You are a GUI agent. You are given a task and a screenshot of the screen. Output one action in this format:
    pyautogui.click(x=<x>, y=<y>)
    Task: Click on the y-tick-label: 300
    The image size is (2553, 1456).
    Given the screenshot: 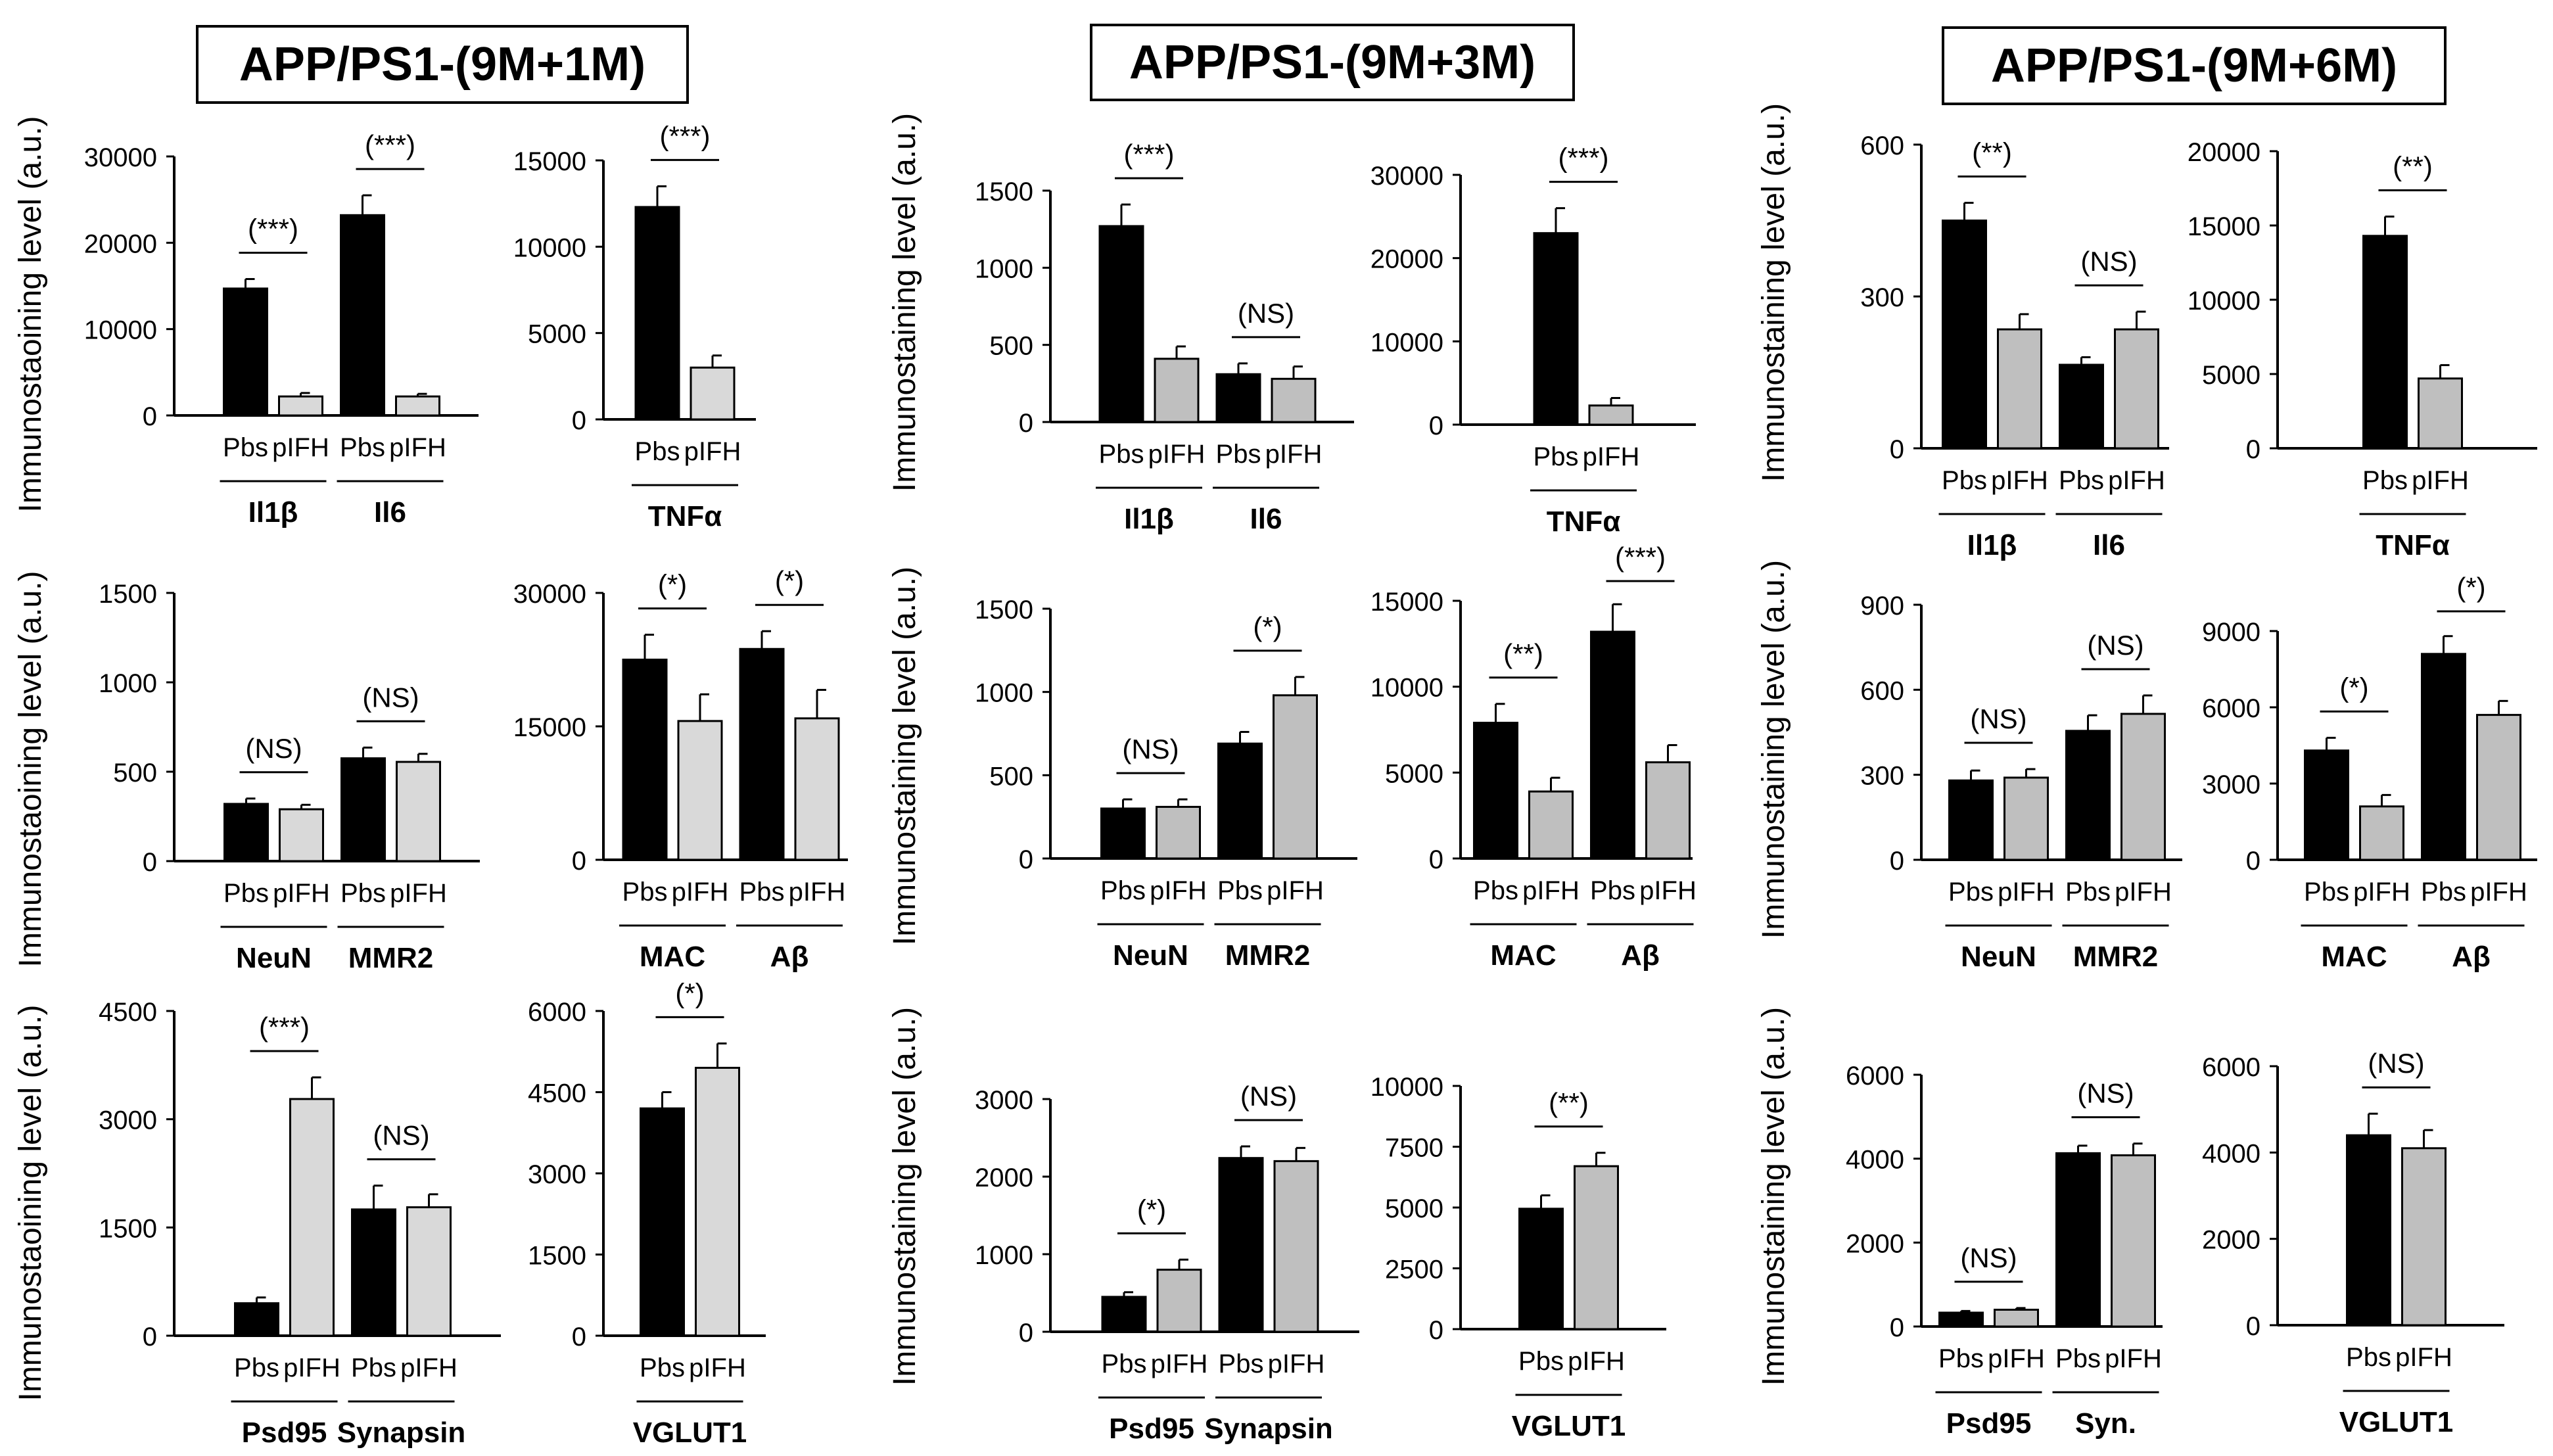 What is the action you would take?
    pyautogui.click(x=1882, y=776)
    